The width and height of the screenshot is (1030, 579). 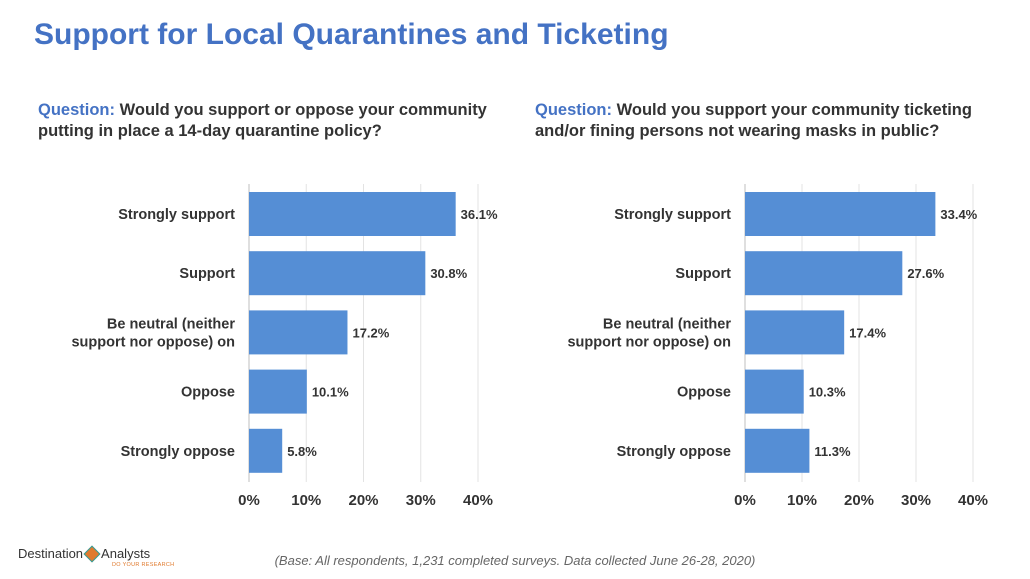 I want to click on x-tick-label: 40%, so click(x=478, y=500).